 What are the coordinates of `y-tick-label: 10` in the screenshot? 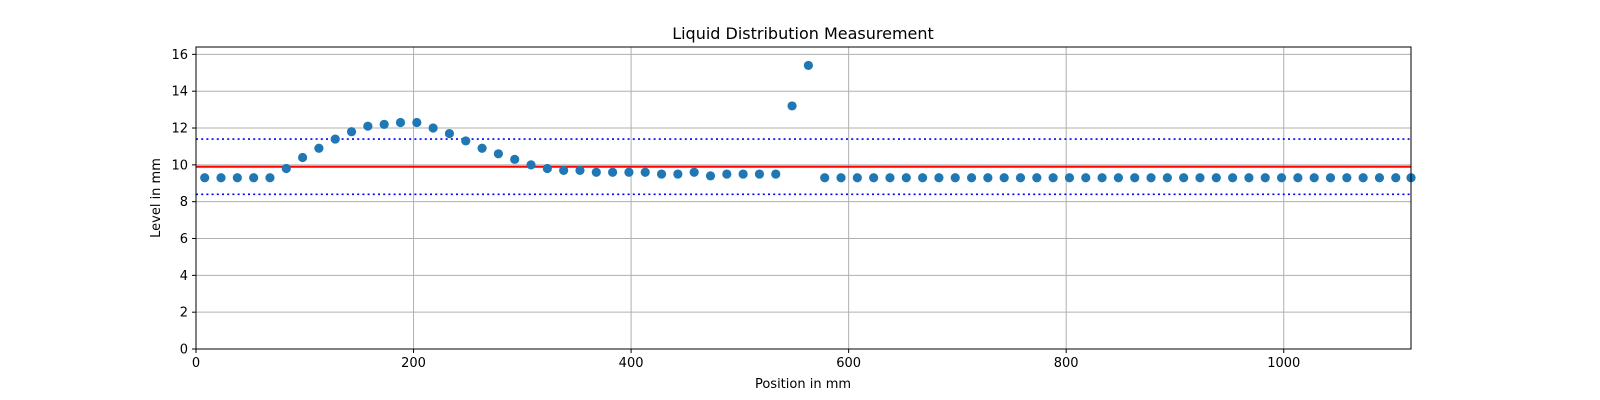 It's located at (179, 165).